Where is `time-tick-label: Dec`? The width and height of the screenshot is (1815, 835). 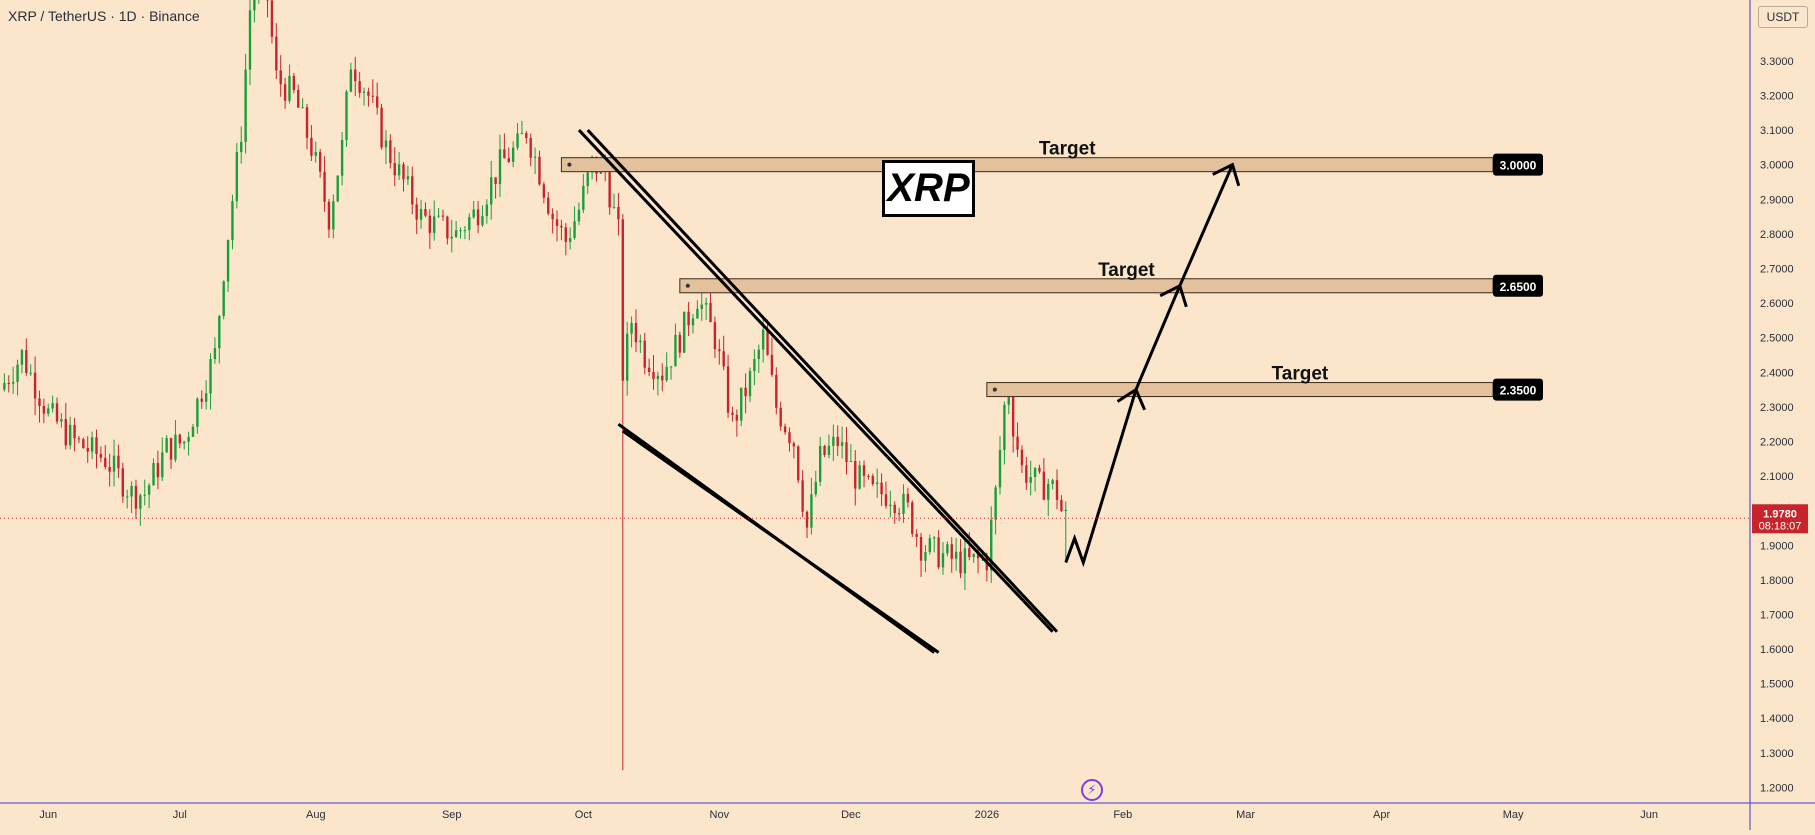
time-tick-label: Dec is located at coordinates (851, 815).